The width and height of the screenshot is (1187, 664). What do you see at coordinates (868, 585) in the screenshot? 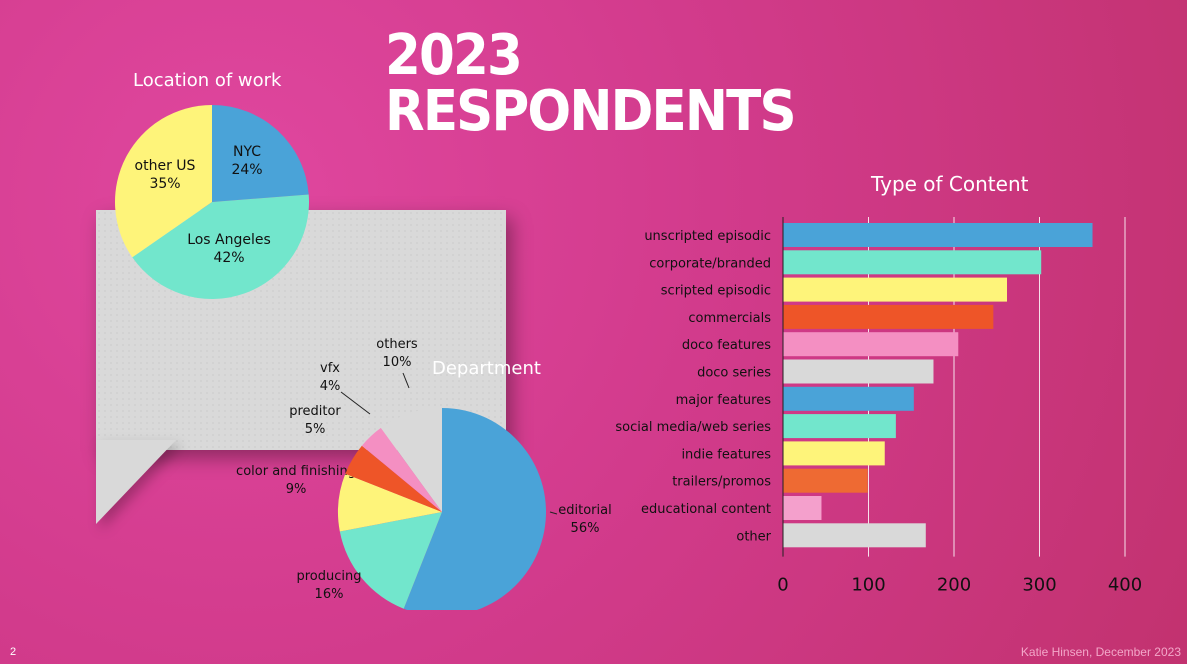
I see `content-xtick-label: 100` at bounding box center [868, 585].